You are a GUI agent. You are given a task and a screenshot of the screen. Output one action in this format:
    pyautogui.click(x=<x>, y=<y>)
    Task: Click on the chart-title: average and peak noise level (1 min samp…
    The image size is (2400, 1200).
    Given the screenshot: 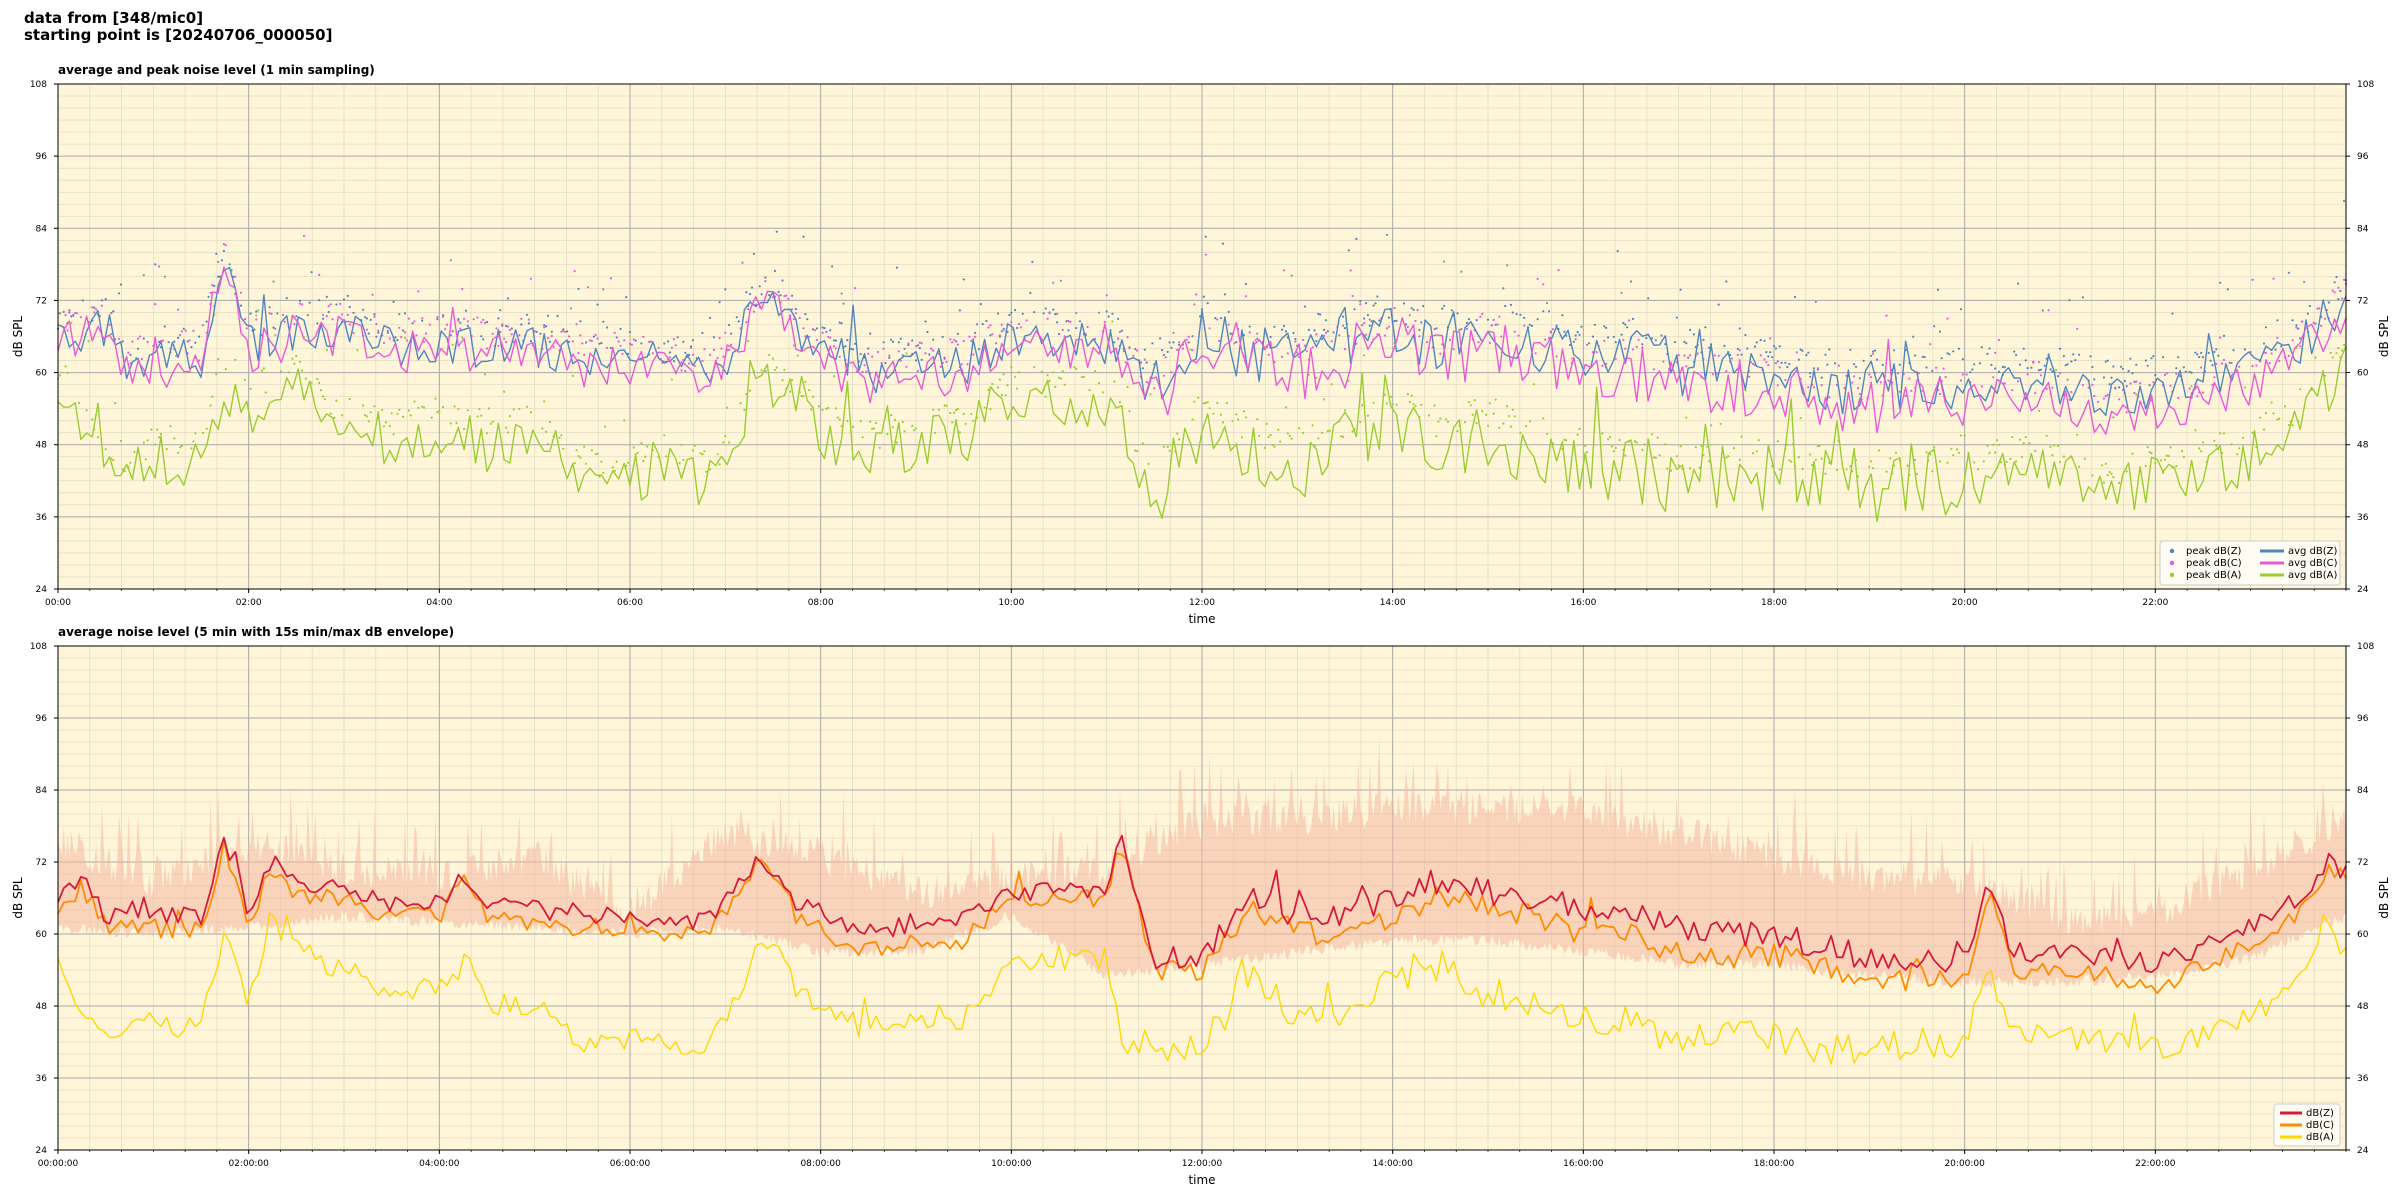 What is the action you would take?
    pyautogui.click(x=216, y=70)
    